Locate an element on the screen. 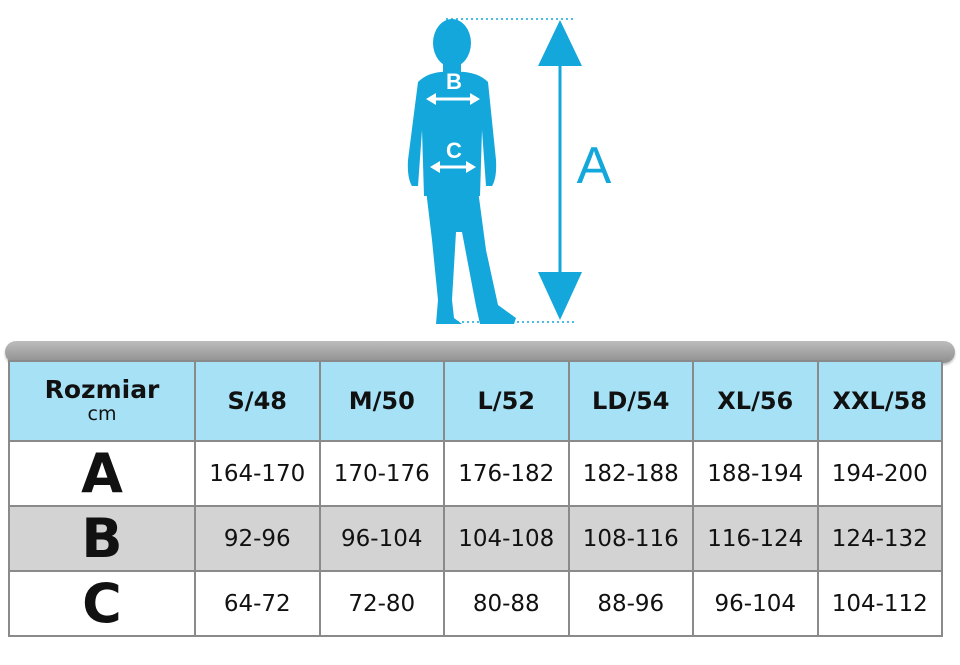  chest-width-arrow is located at coordinates (453, 99).